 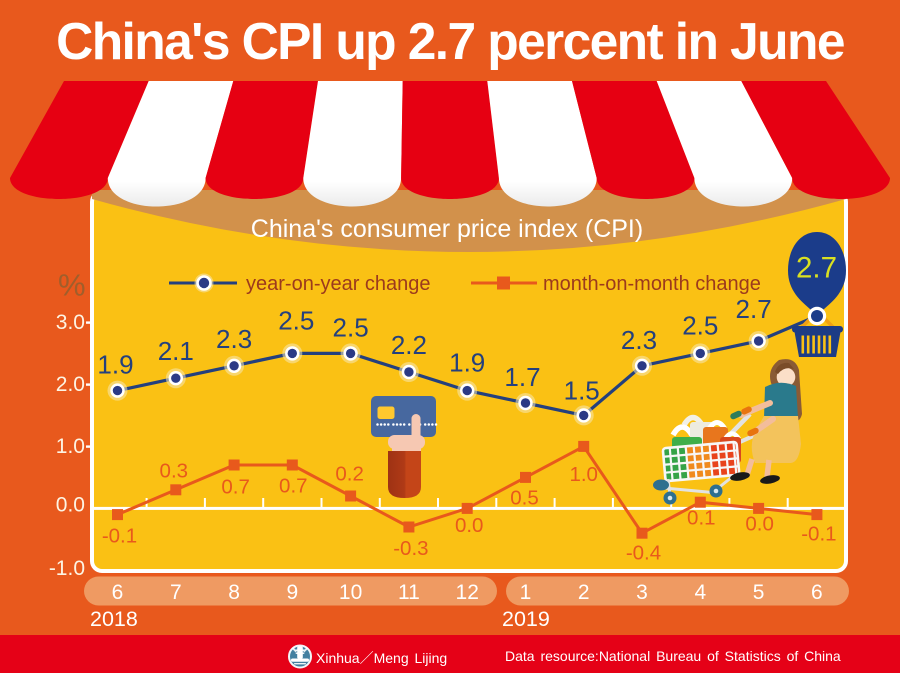 What do you see at coordinates (759, 592) in the screenshot?
I see `svg-text: 5` at bounding box center [759, 592].